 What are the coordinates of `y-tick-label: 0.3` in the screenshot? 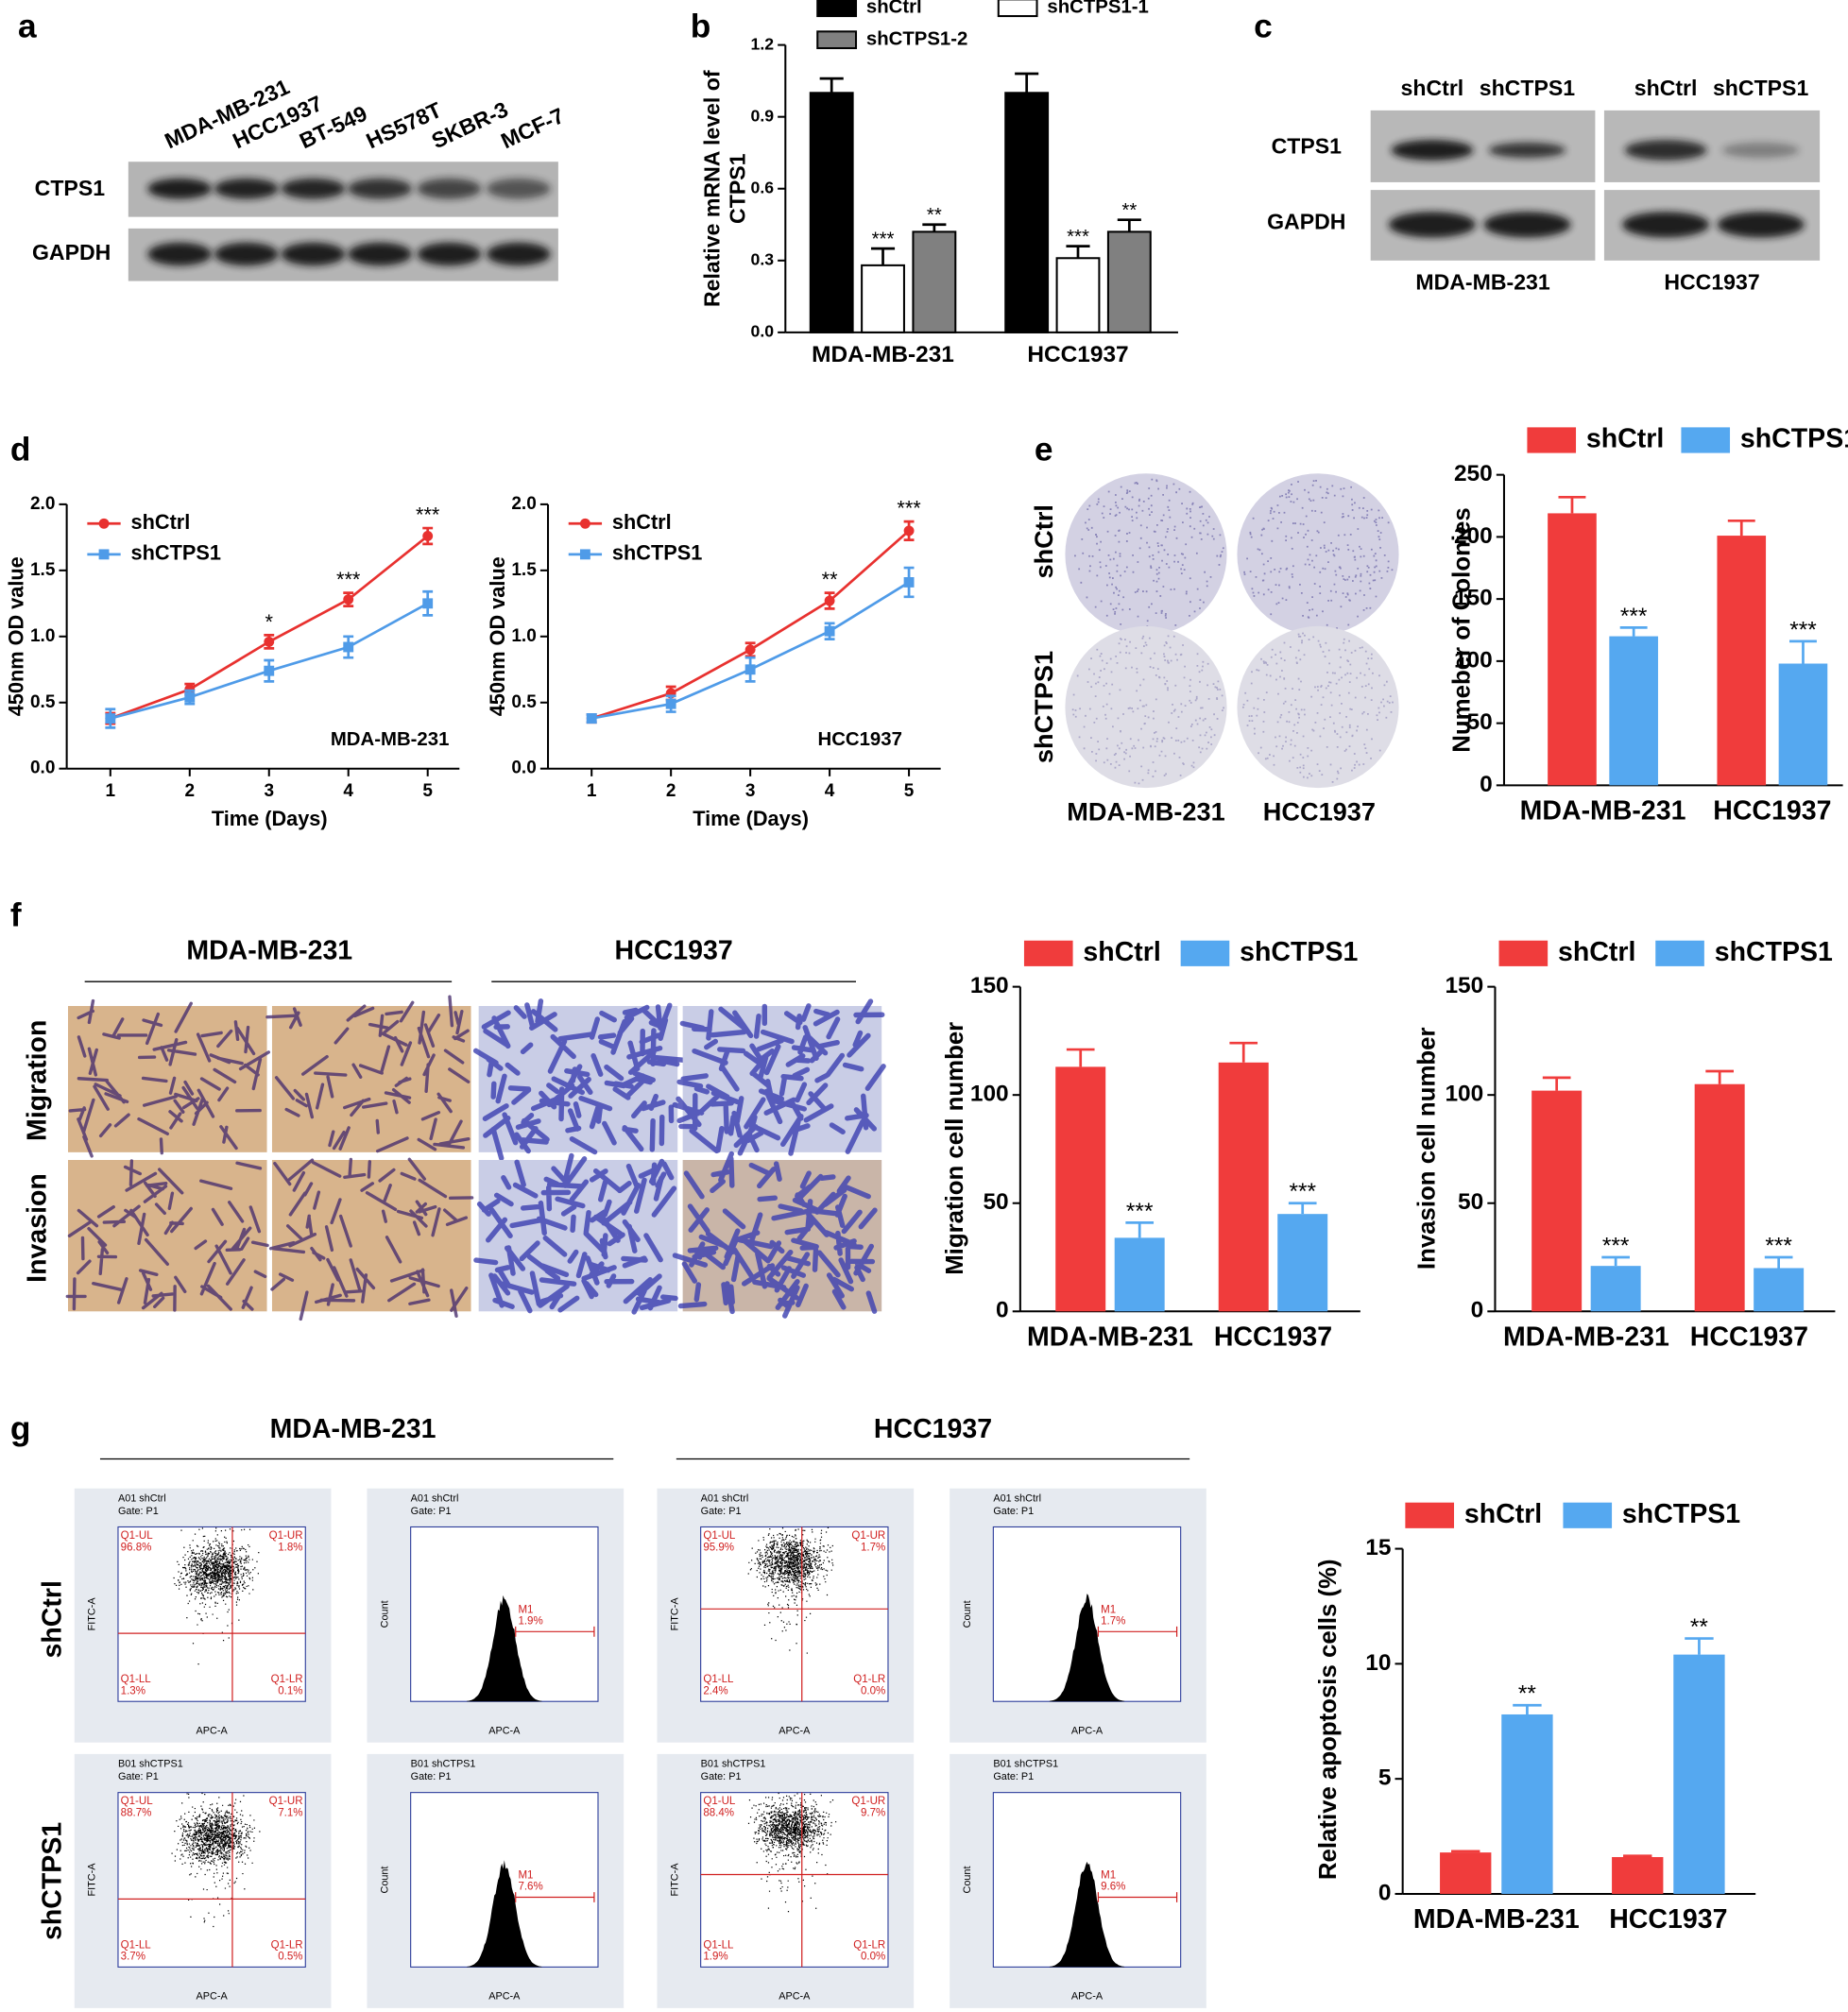 It's located at (763, 258).